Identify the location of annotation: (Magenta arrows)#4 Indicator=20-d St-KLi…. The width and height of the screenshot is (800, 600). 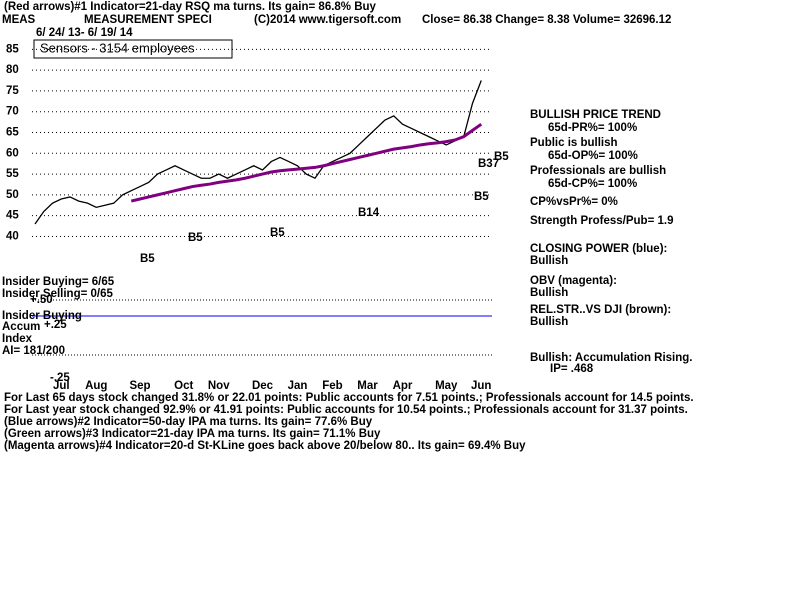
(265, 446).